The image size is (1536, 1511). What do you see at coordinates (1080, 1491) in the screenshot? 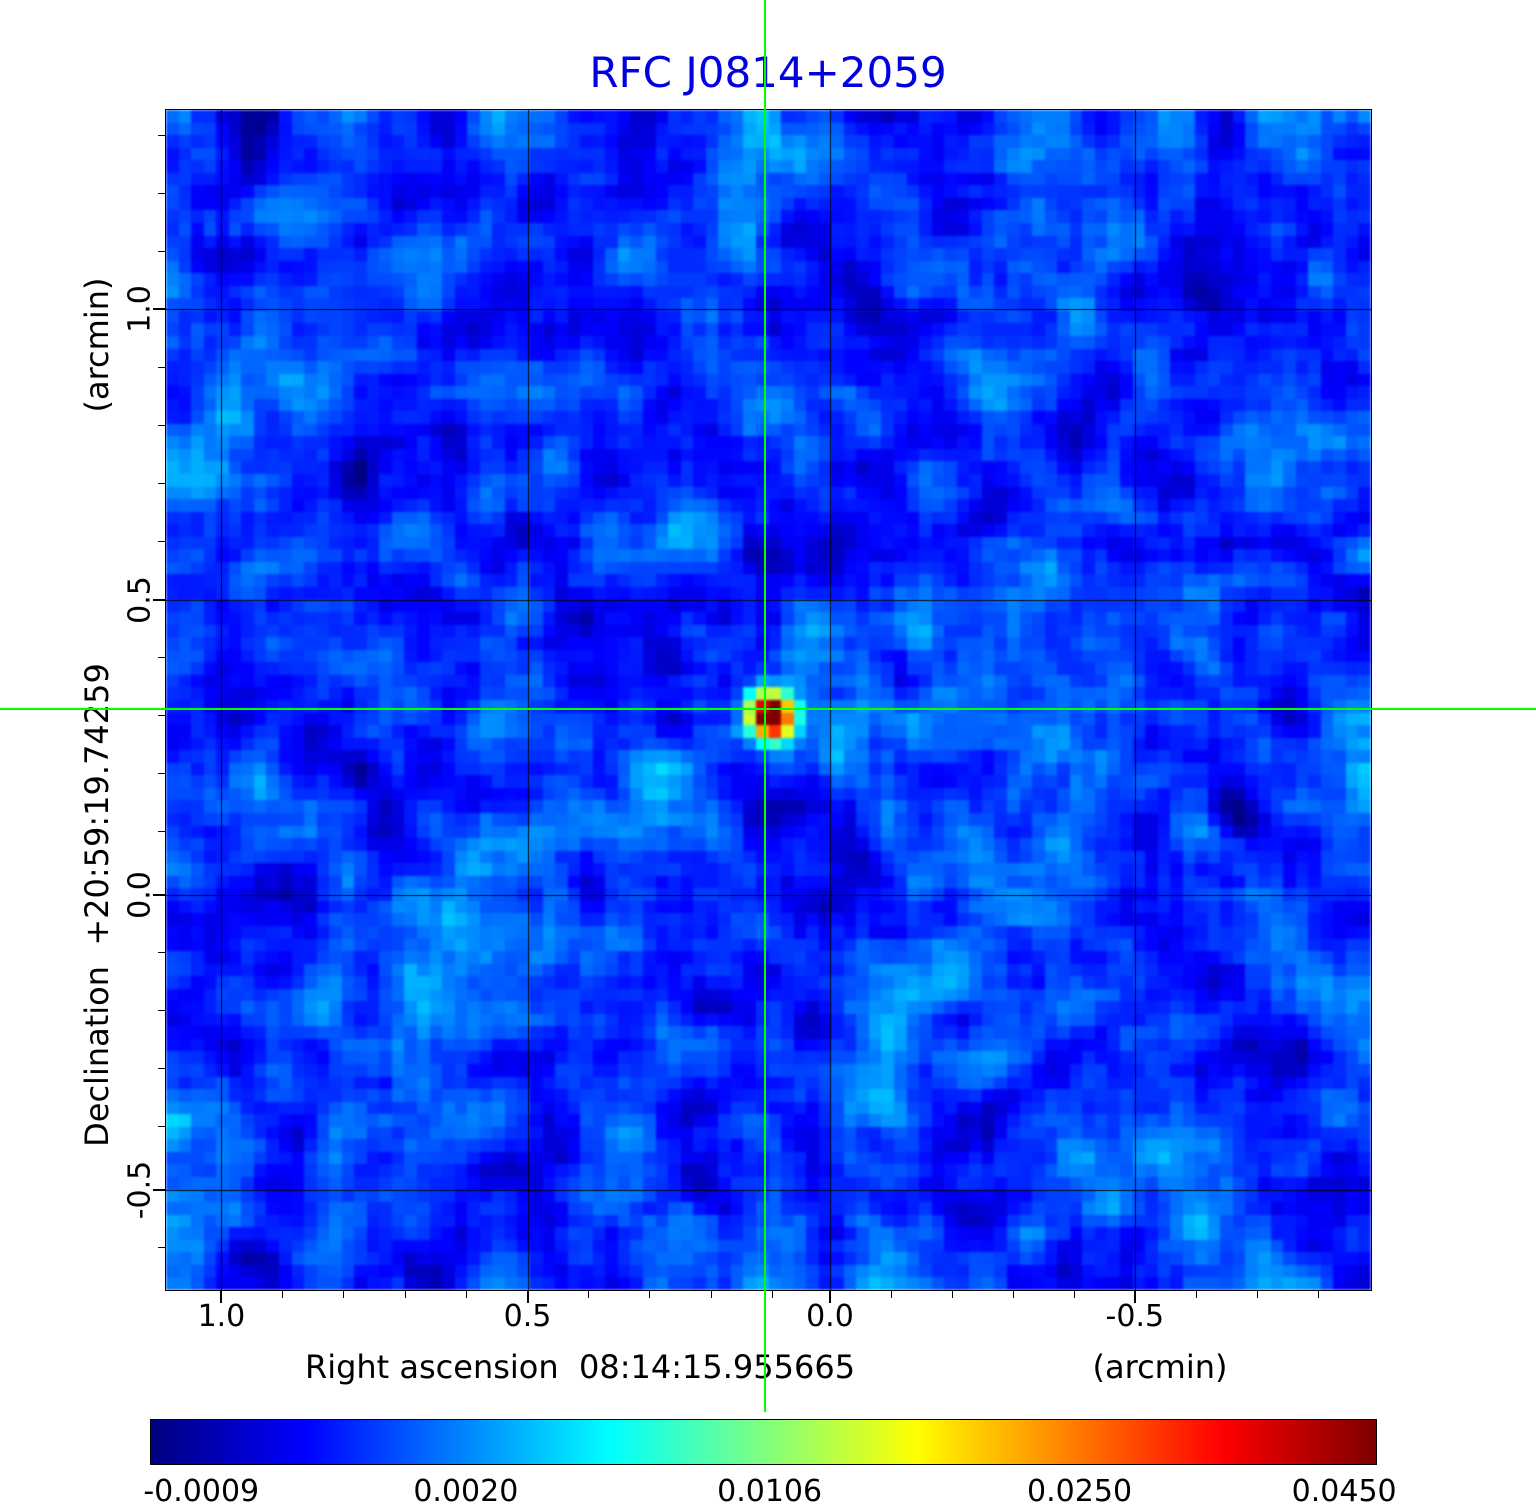
I see `colorbar-tick-label: 0.0250` at bounding box center [1080, 1491].